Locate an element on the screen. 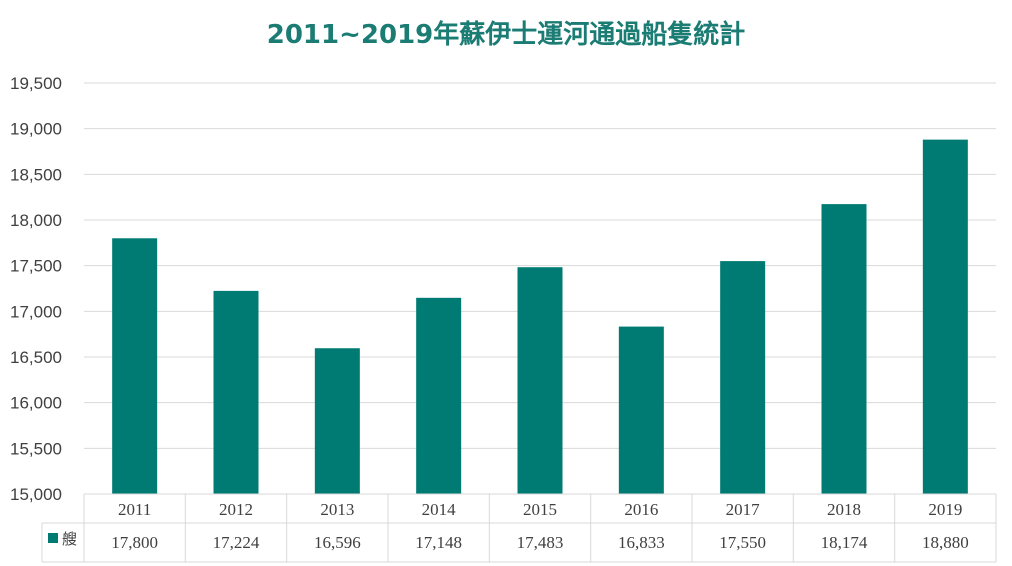 The width and height of the screenshot is (1012, 566). data-table-value: 17,224 is located at coordinates (236, 542).